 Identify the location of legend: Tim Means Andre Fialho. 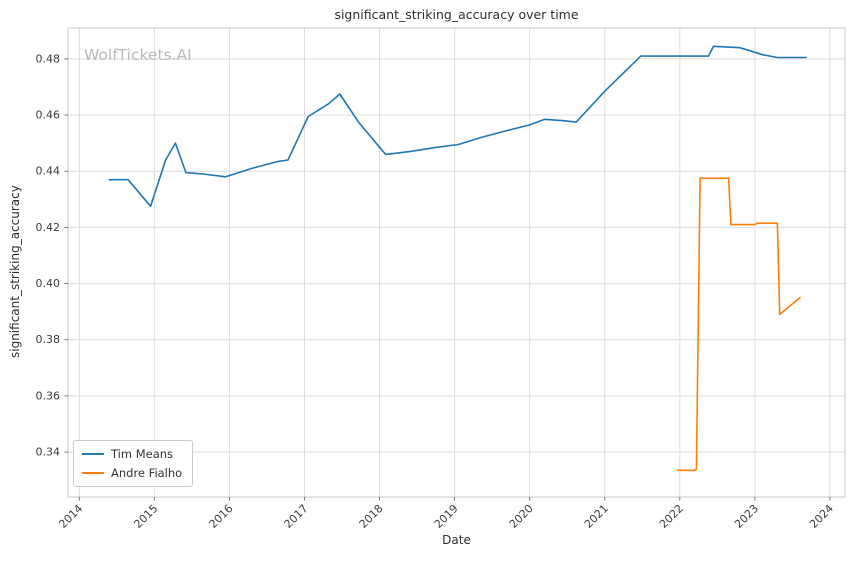
(133, 463).